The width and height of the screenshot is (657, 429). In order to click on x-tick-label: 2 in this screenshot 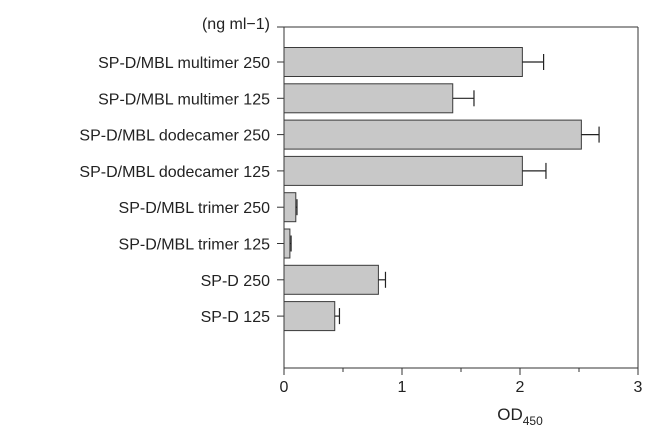, I will do `click(520, 387)`.